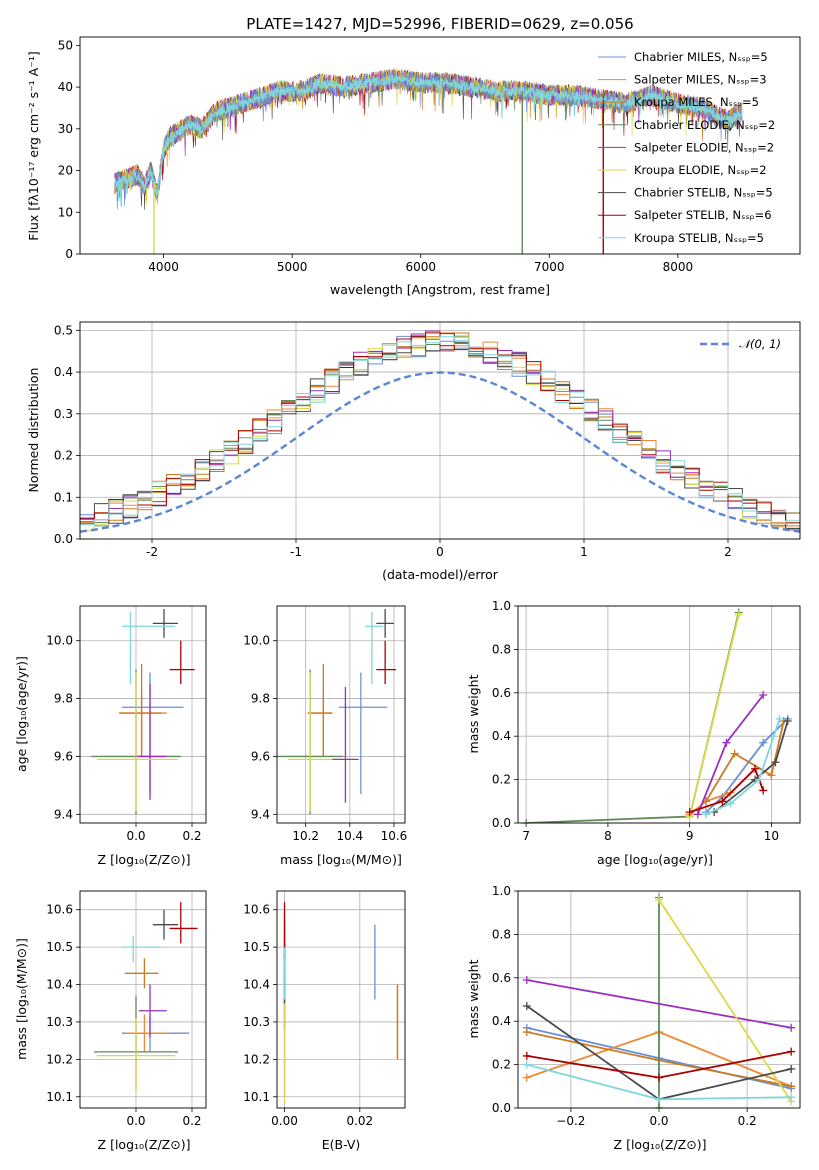  I want to click on spectrum-xtick-label: 8000, so click(678, 267).